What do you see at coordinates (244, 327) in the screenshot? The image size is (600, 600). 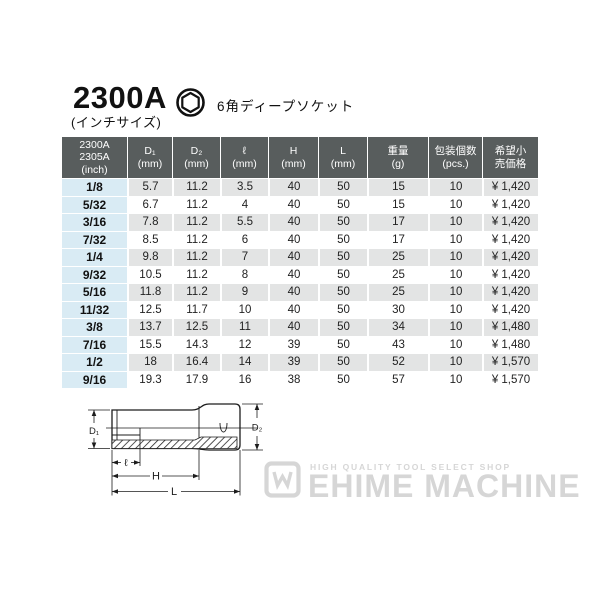 I see `spec-cell: 11` at bounding box center [244, 327].